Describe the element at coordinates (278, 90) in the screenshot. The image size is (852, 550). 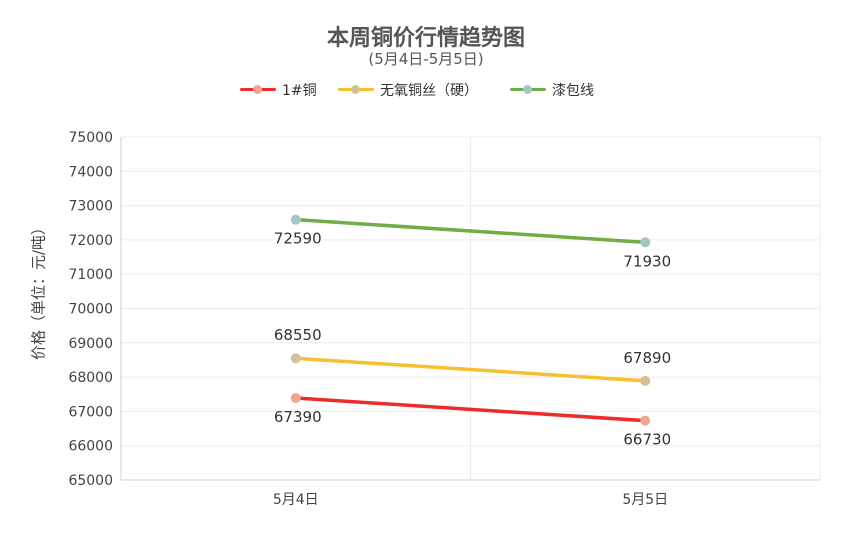
I see `legend-item-copper: 1#铜` at that location.